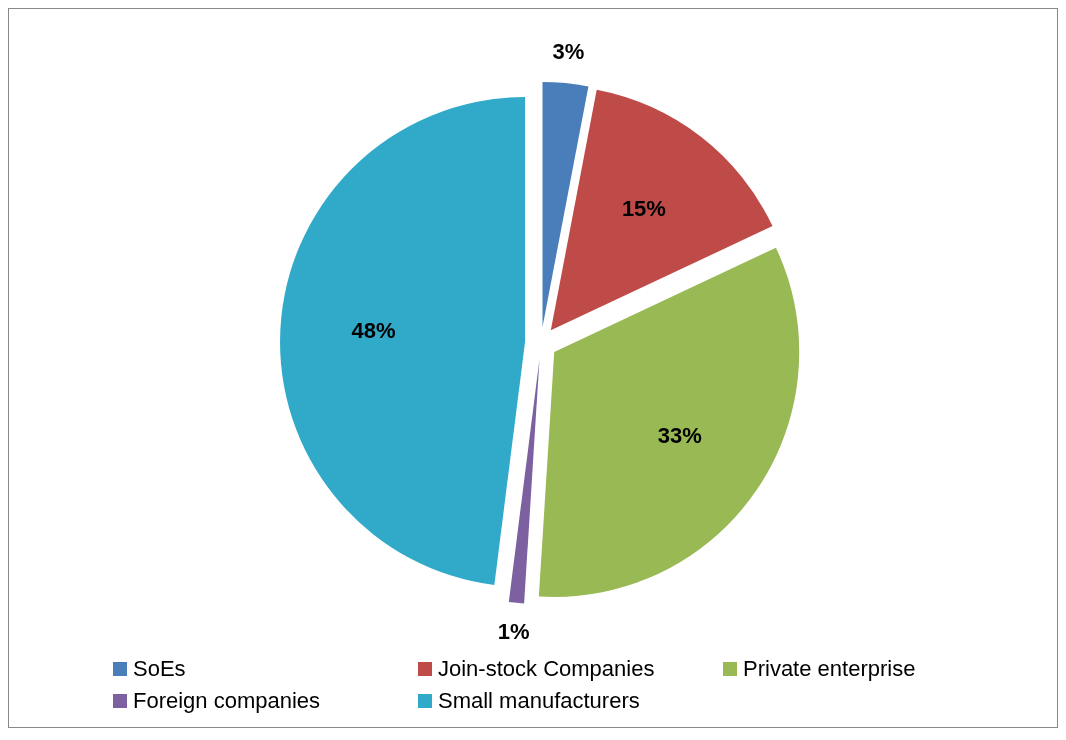 The image size is (1066, 740). I want to click on data-label: 1%, so click(513, 631).